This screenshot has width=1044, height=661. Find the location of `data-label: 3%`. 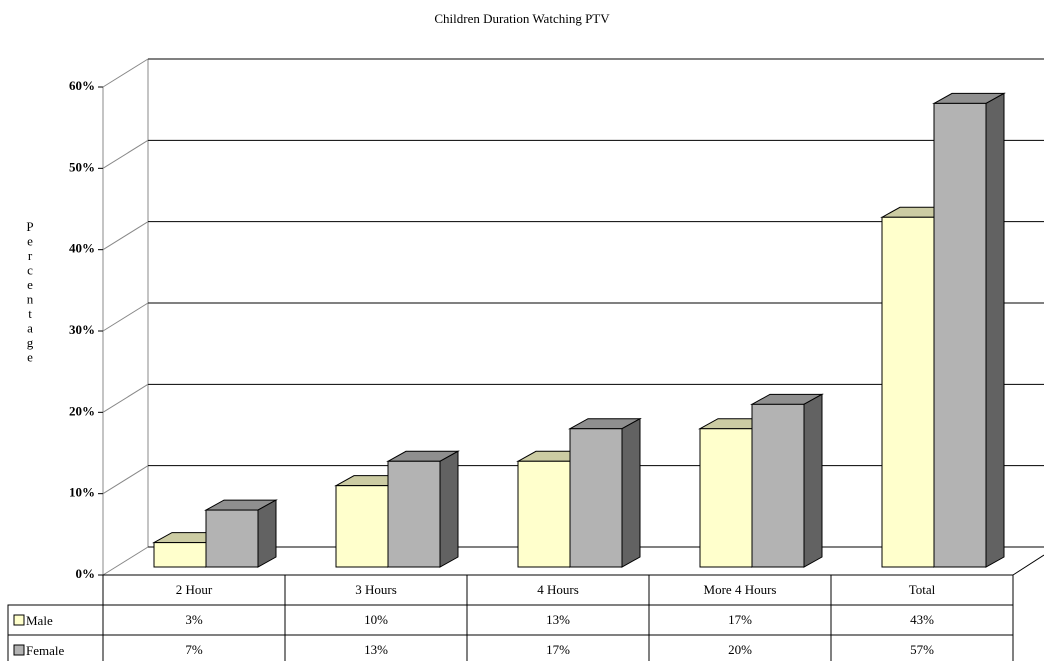

data-label: 3% is located at coordinates (194, 619).